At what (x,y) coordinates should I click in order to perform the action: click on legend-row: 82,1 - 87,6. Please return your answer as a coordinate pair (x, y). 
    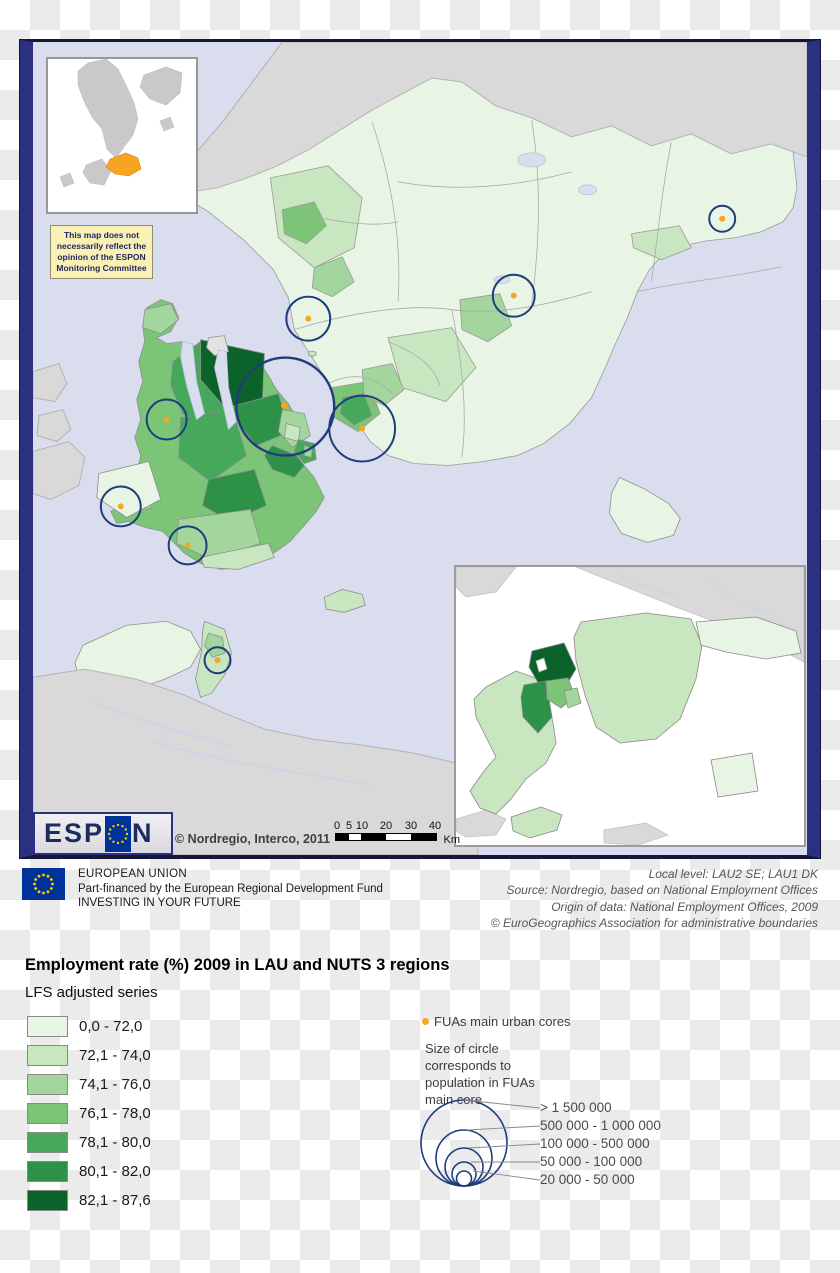
    Looking at the image, I should click on (89, 1200).